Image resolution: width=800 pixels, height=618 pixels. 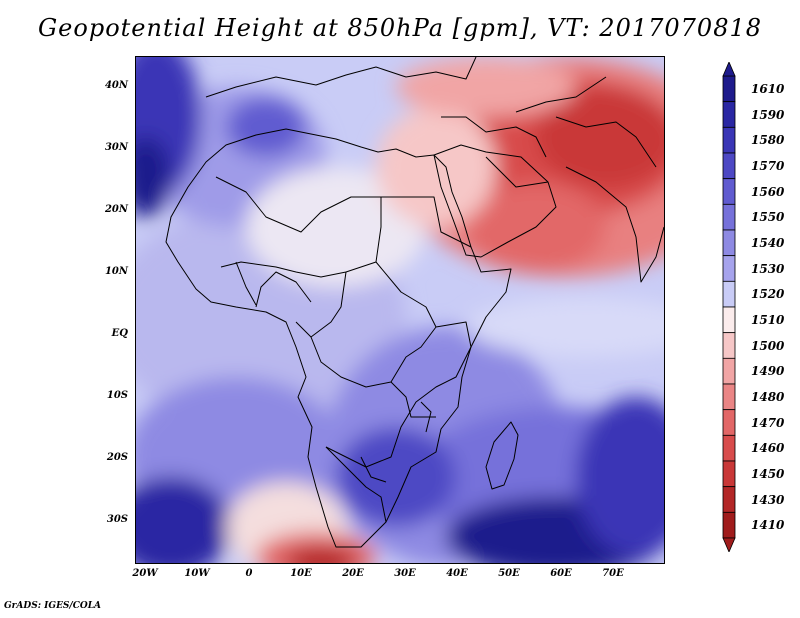 I want to click on credit-text: GrADS: IGES/COLA, so click(x=53, y=606).